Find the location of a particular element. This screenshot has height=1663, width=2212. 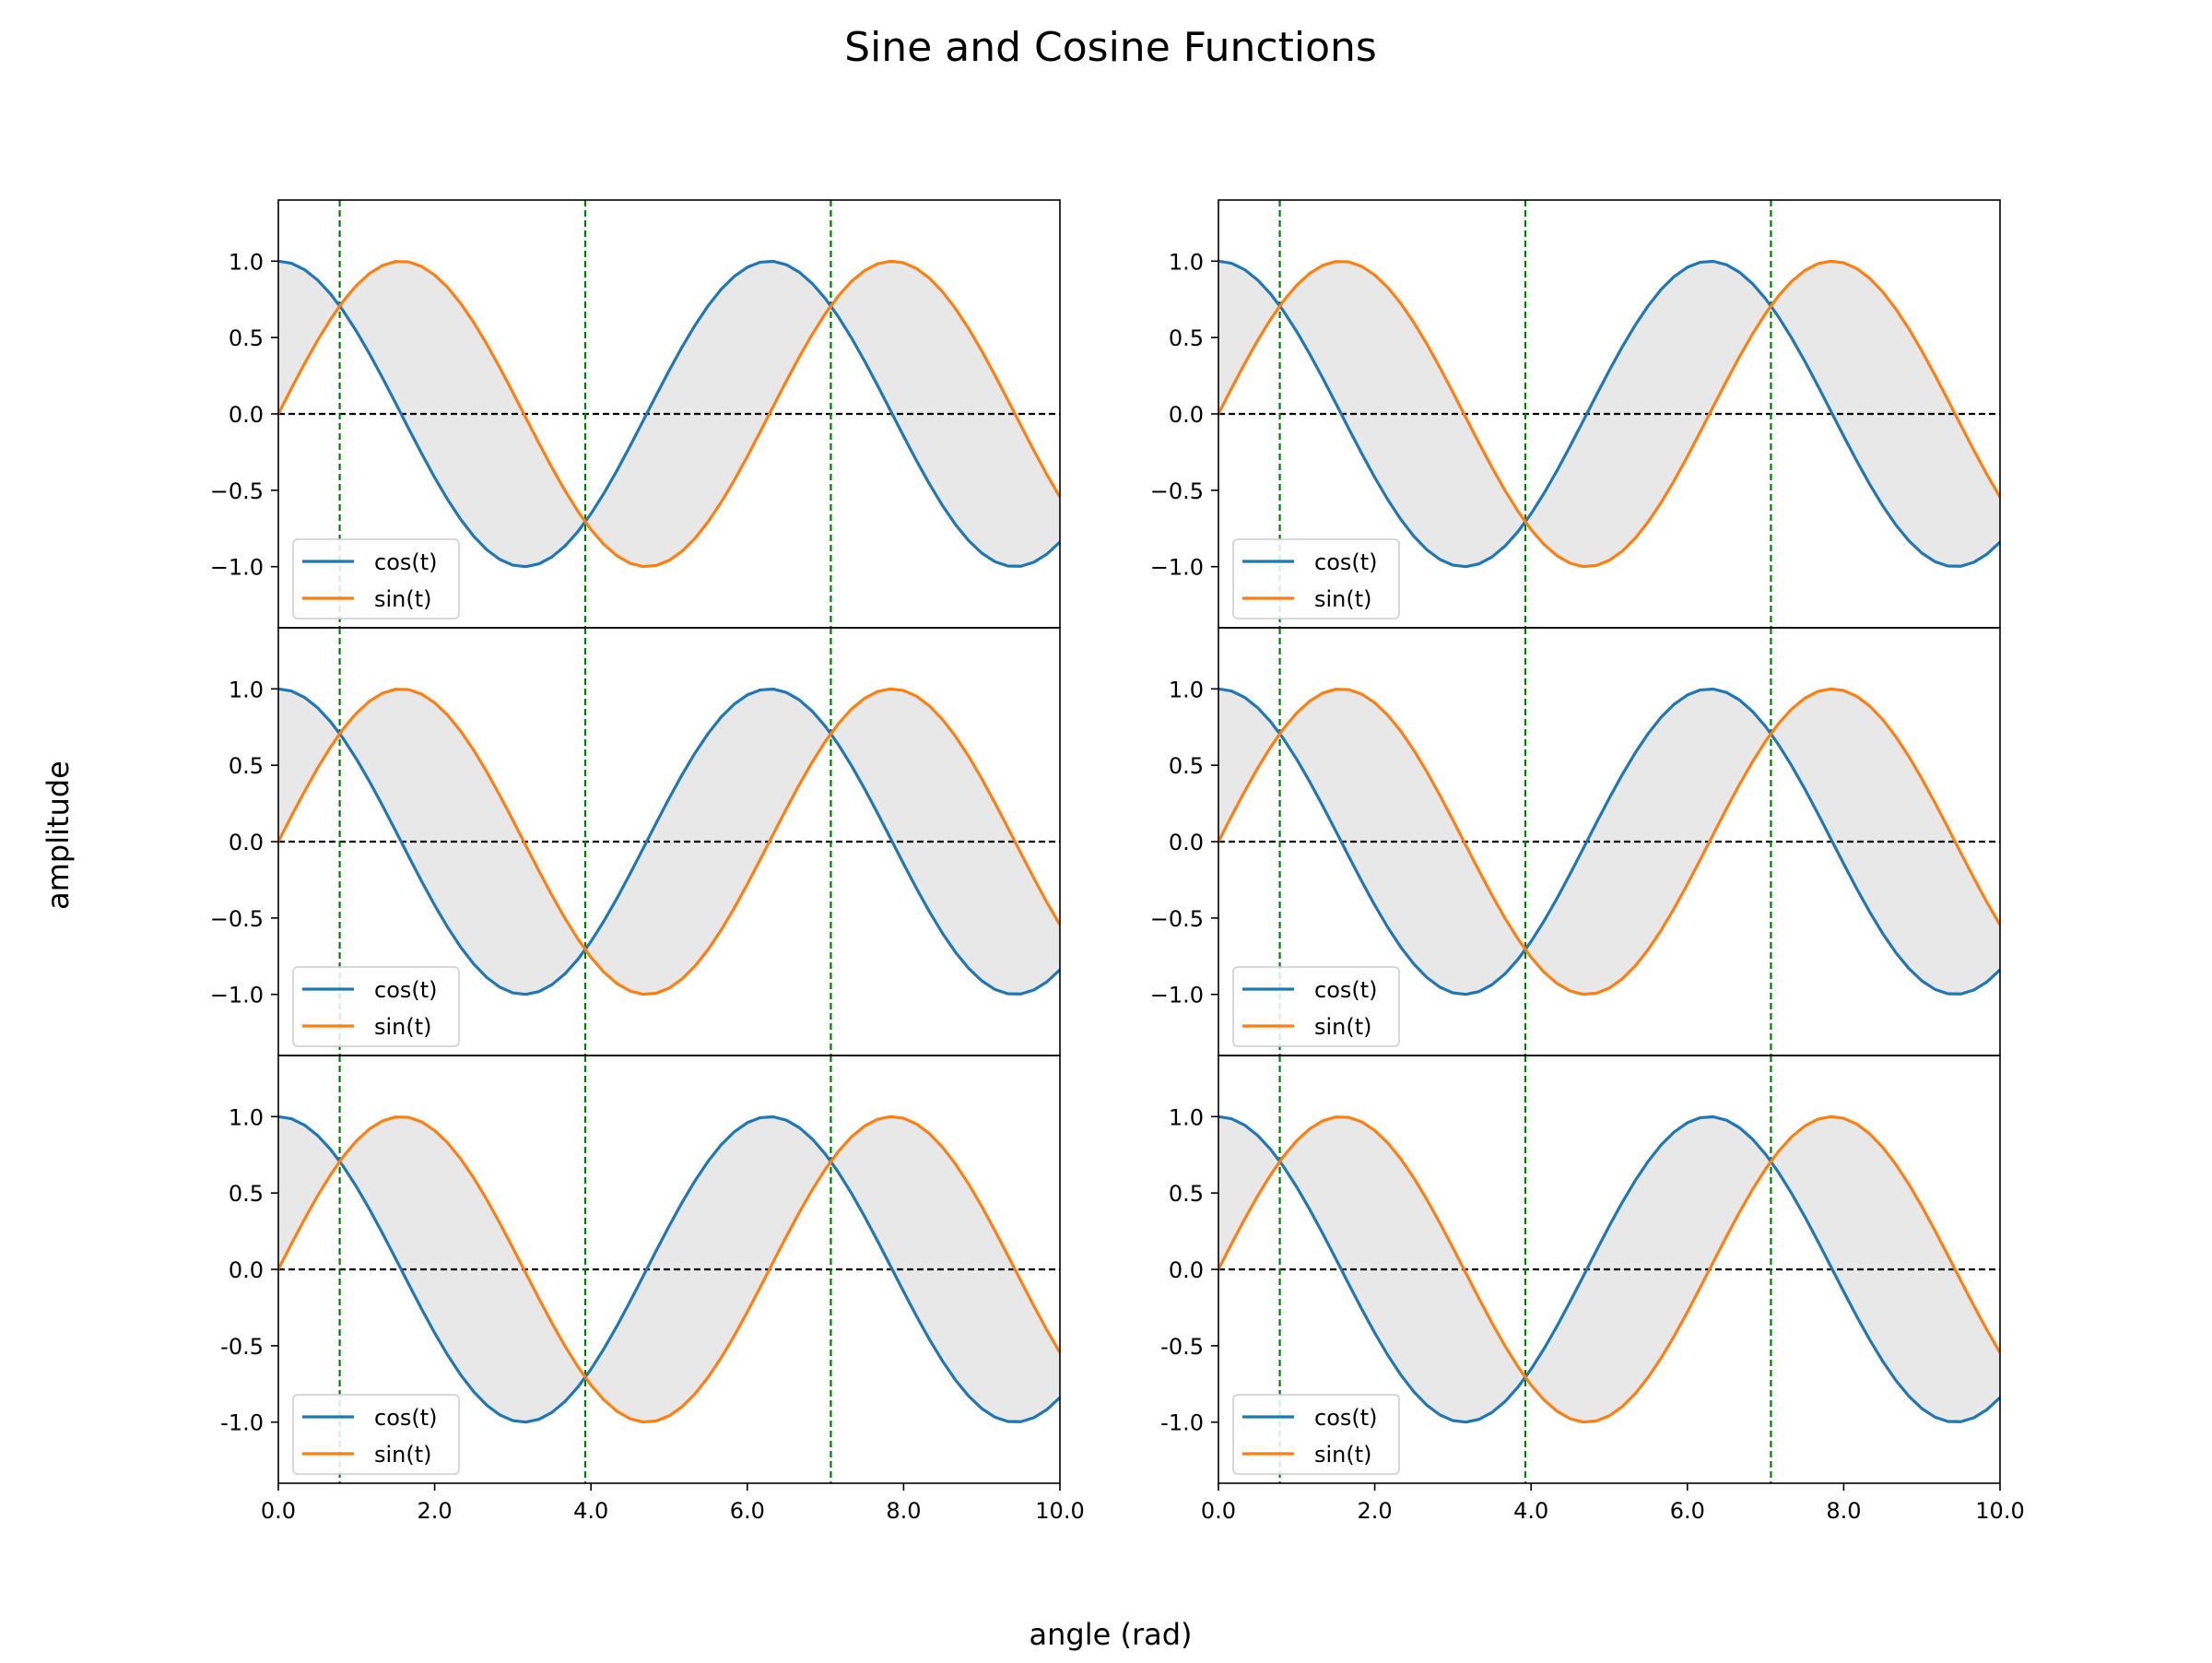

subplot-row2-col1: 1.0 0.5 0.0 −0.5 −1.0 cos(t) sin(t) is located at coordinates (635, 841).